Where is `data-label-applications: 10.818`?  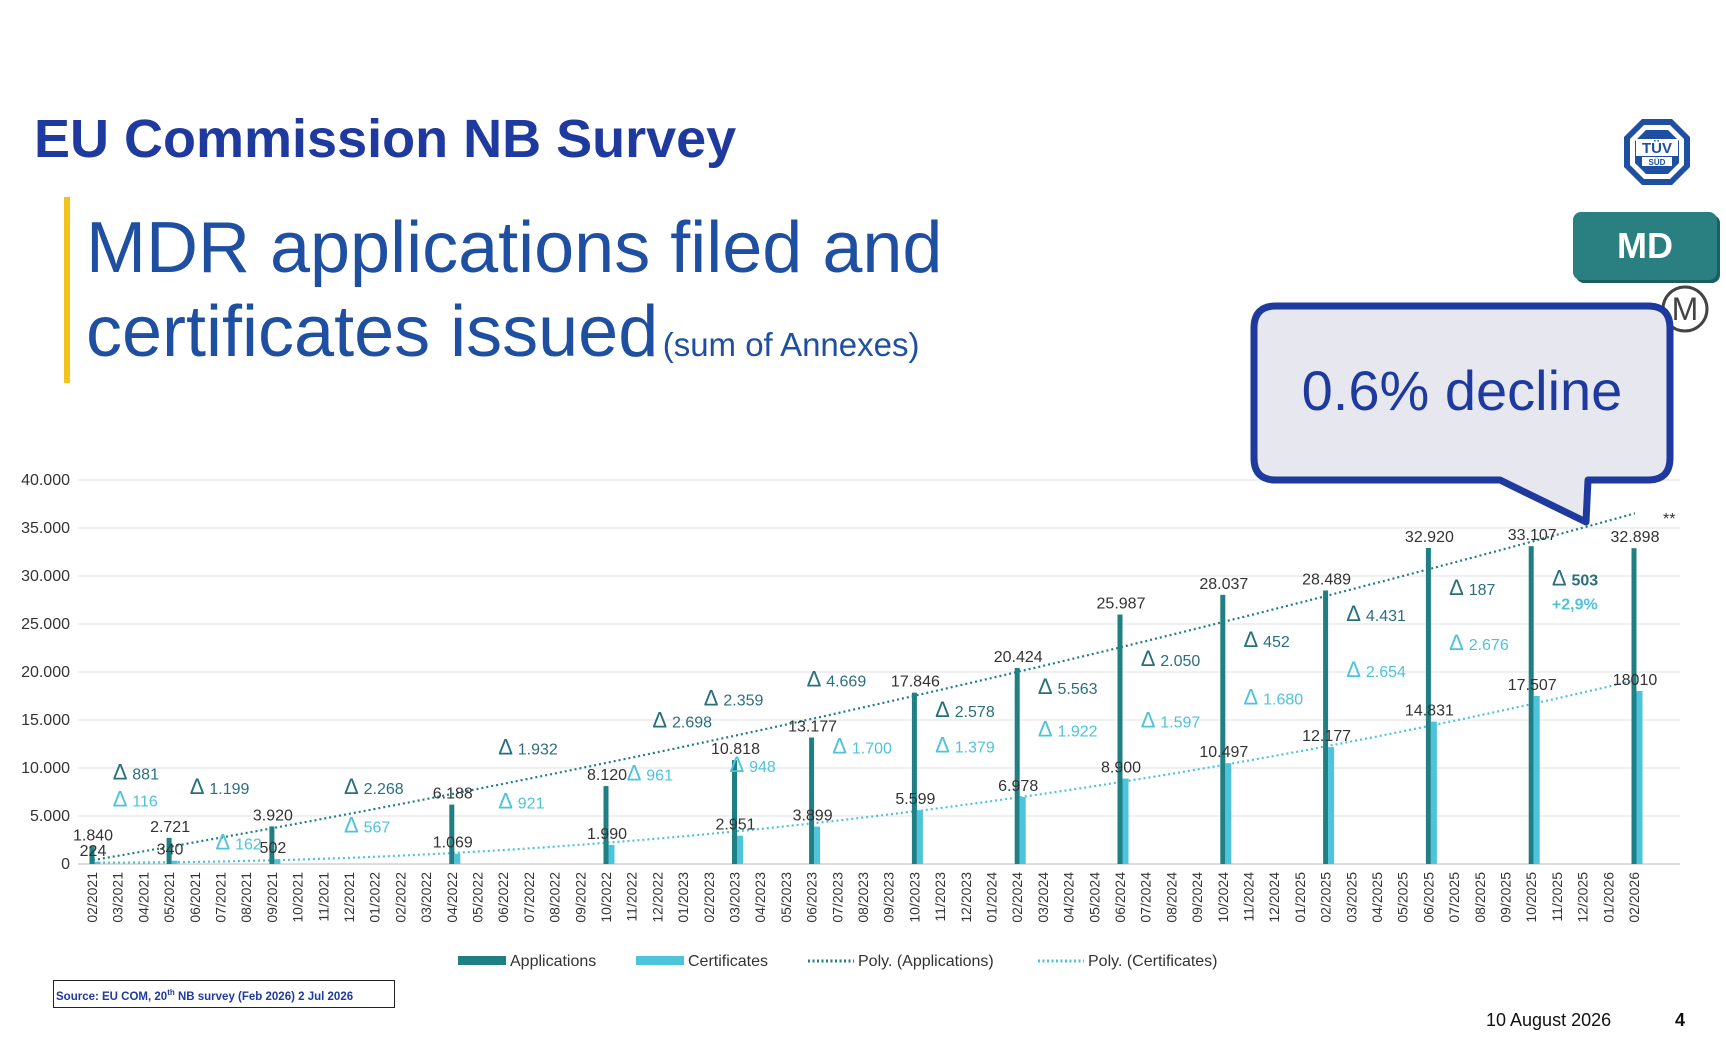 data-label-applications: 10.818 is located at coordinates (735, 749).